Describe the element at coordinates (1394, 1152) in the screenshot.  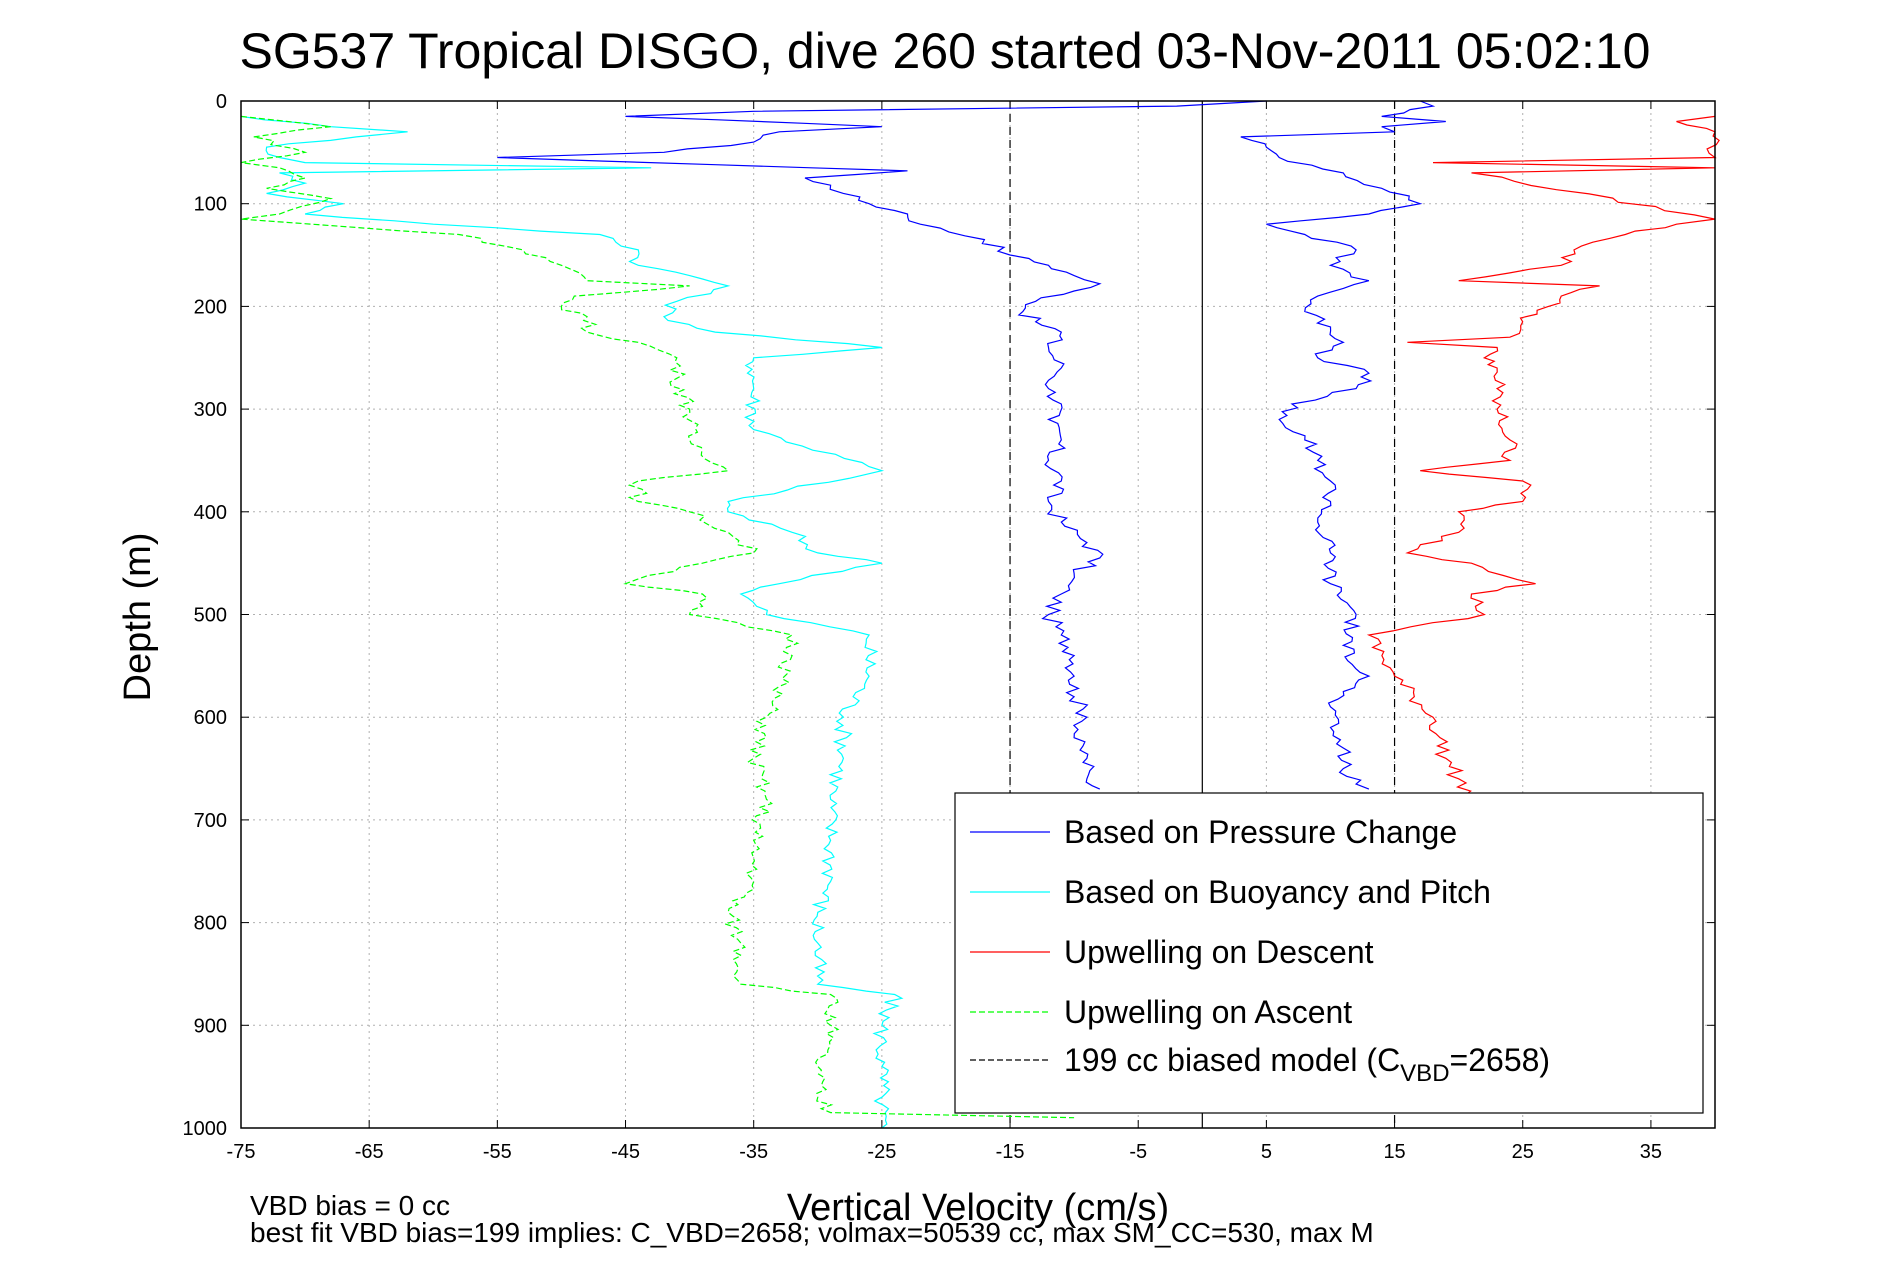
I see `x-tick-label-9: 15` at that location.